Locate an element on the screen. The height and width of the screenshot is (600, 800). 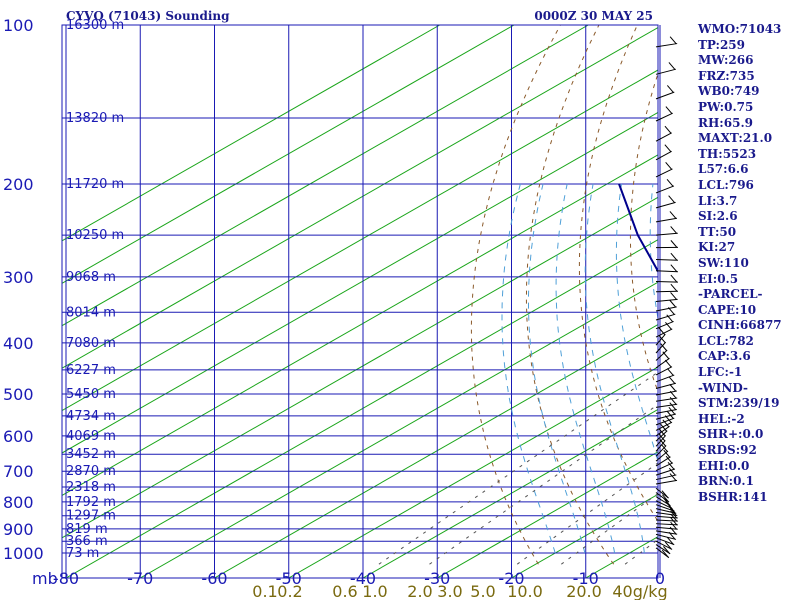
sounding-index-item: MW:266 is located at coordinates (726, 60).